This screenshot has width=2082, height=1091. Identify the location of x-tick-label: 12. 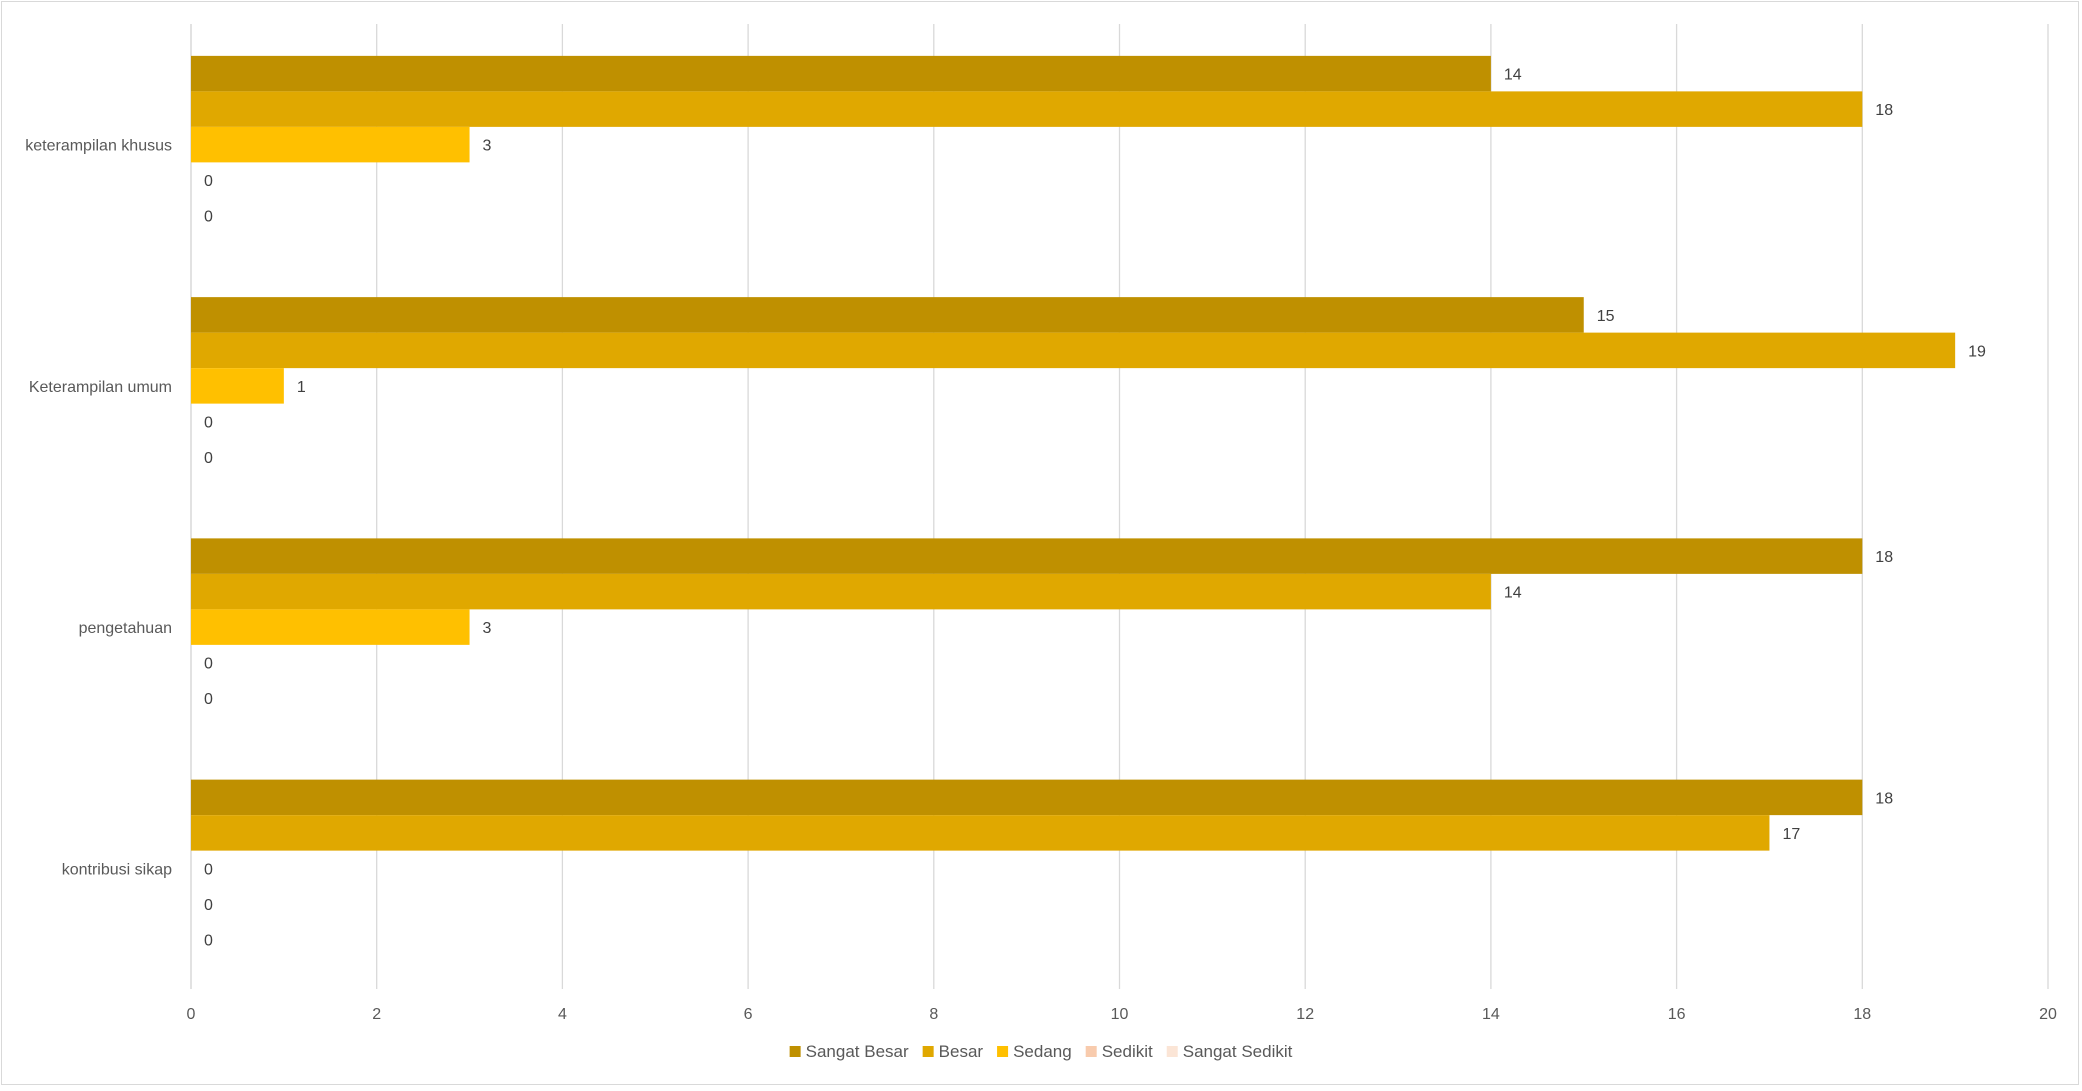
(1305, 1014).